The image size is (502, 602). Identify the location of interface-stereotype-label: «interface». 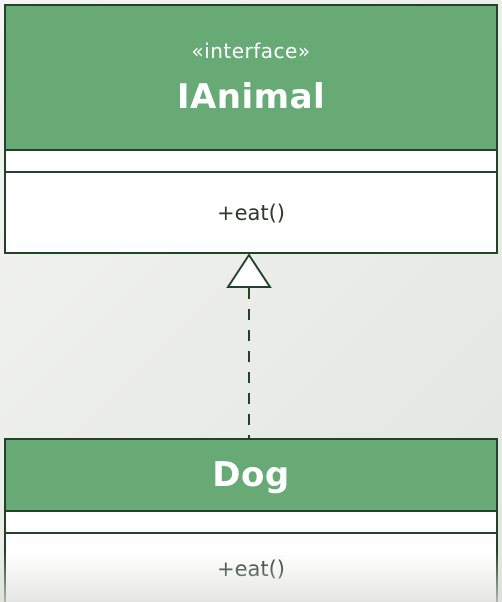
(251, 50).